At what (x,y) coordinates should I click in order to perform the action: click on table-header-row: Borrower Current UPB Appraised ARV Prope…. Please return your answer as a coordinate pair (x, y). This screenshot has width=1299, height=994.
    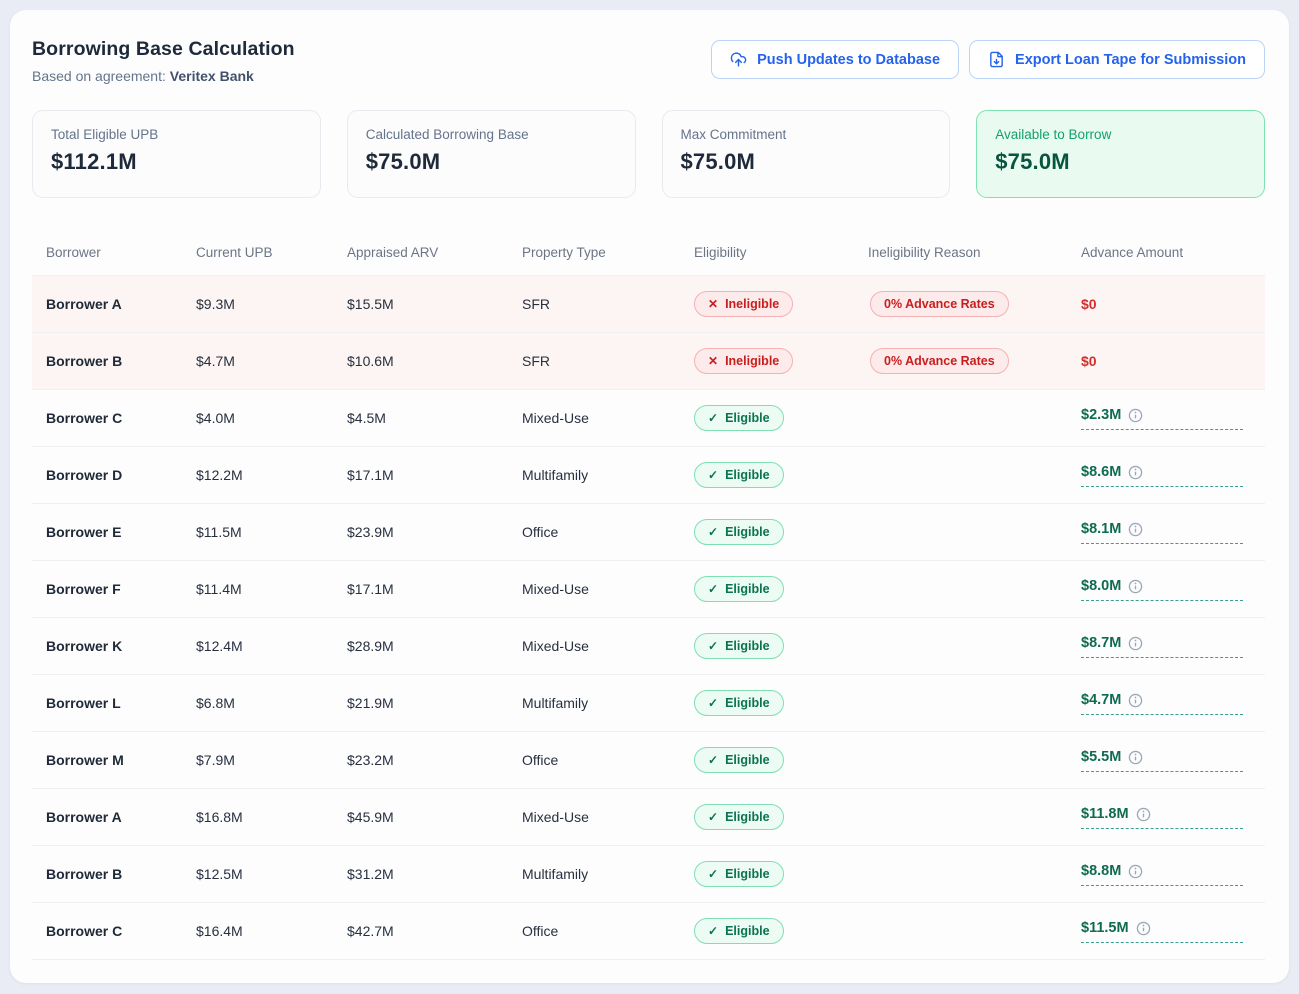
    Looking at the image, I should click on (648, 253).